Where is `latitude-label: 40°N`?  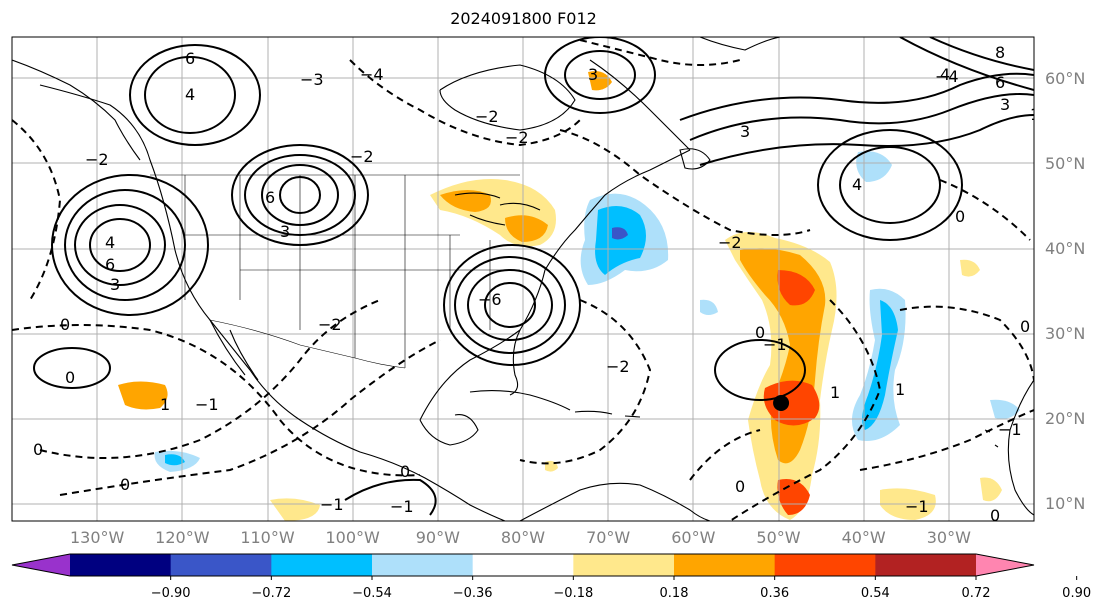 latitude-label: 40°N is located at coordinates (1065, 249).